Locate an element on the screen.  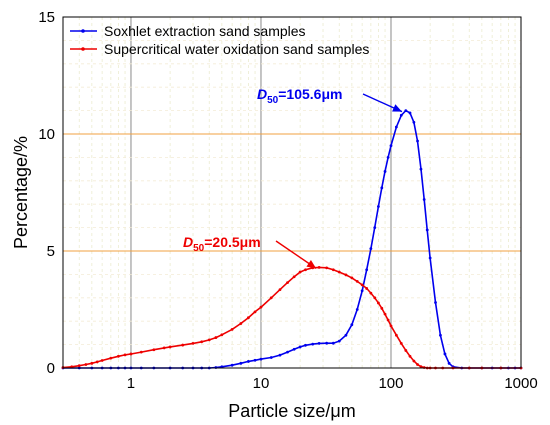
y-axis-title: Percentage/% is located at coordinates (21, 192).